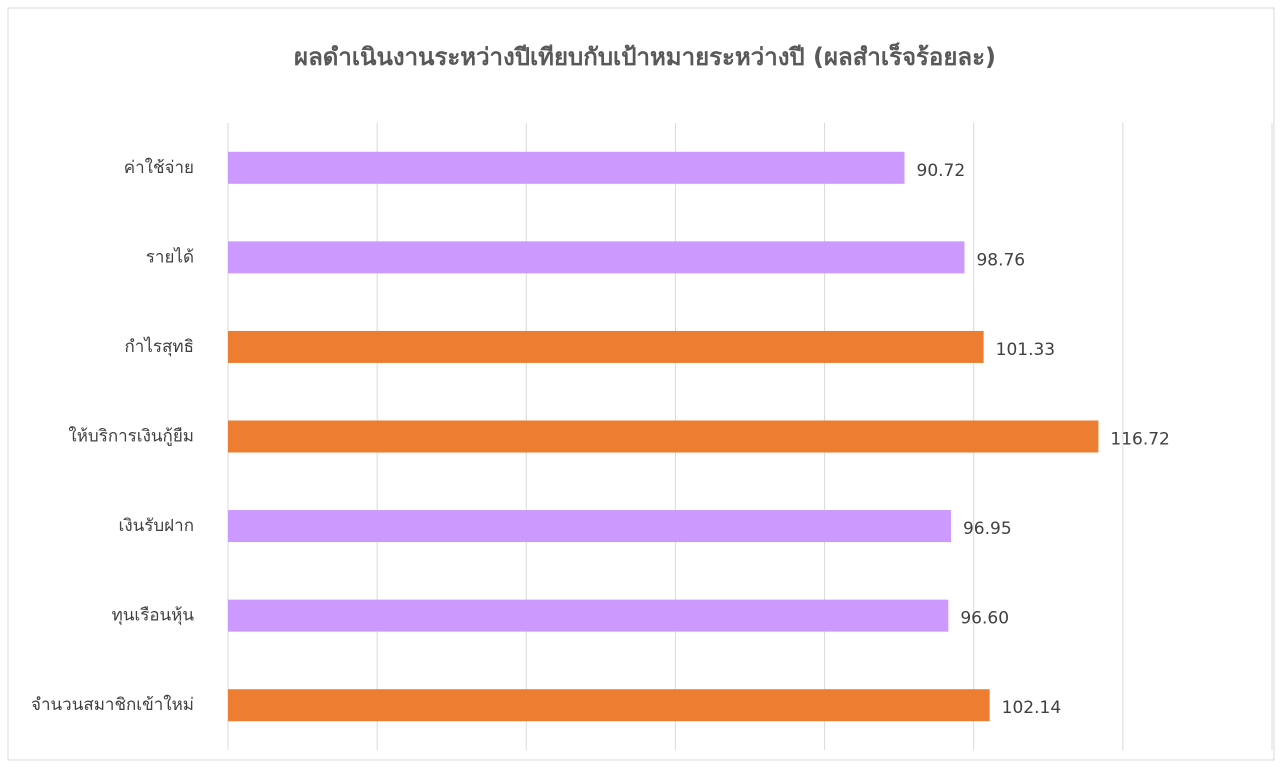 This screenshot has height=767, width=1281. Describe the element at coordinates (159, 167) in the screenshot. I see `y-tick-label: ค่าใช้จ่าย` at that location.